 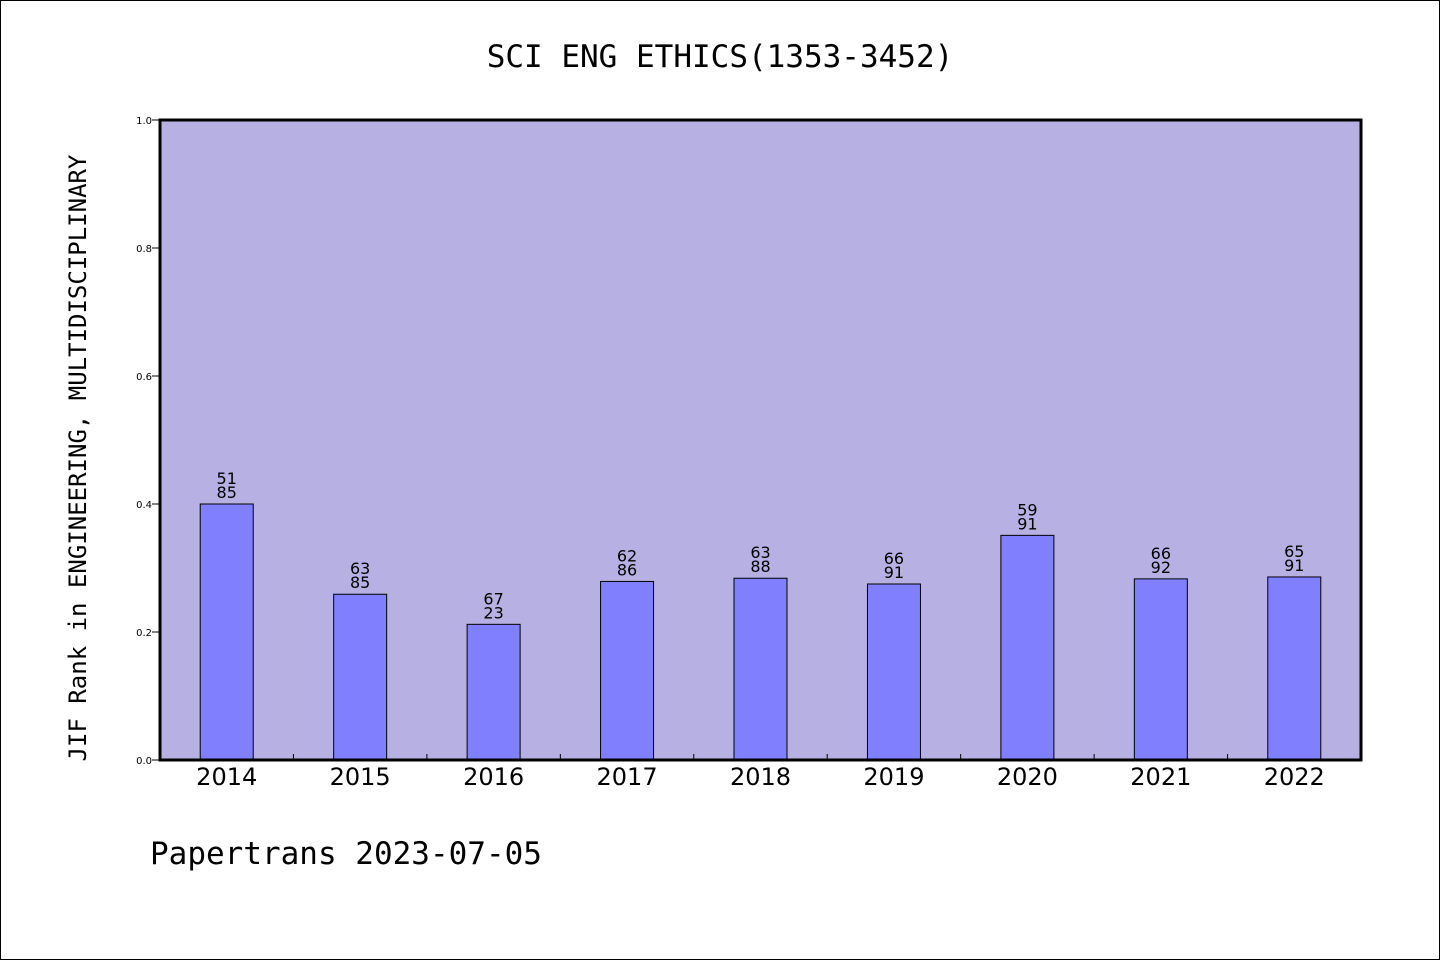 I want to click on x-tick-label: 2018, so click(x=760, y=777).